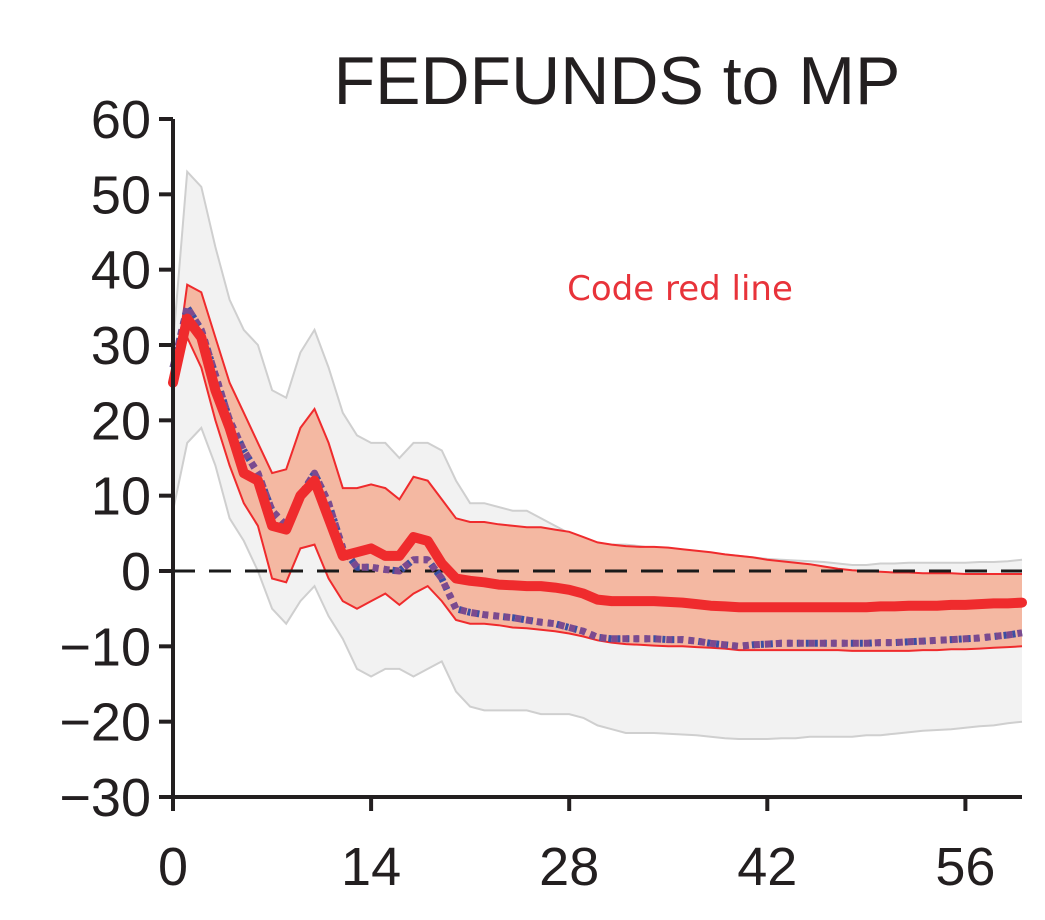 Image resolution: width=1045 pixels, height=920 pixels. Describe the element at coordinates (121, 271) in the screenshot. I see `y-tick-label: 40` at that location.